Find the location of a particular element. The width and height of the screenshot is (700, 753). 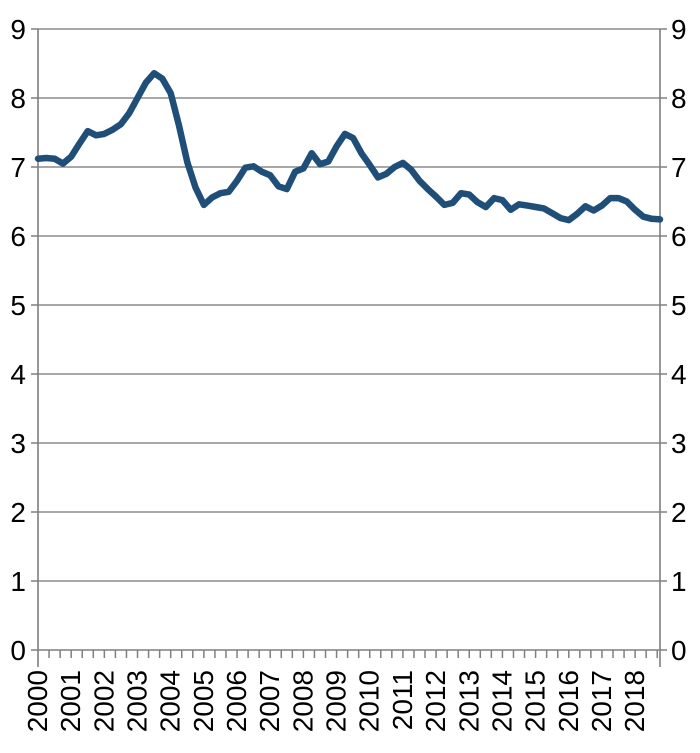

x-axis-year-label: 2013 is located at coordinates (468, 701).